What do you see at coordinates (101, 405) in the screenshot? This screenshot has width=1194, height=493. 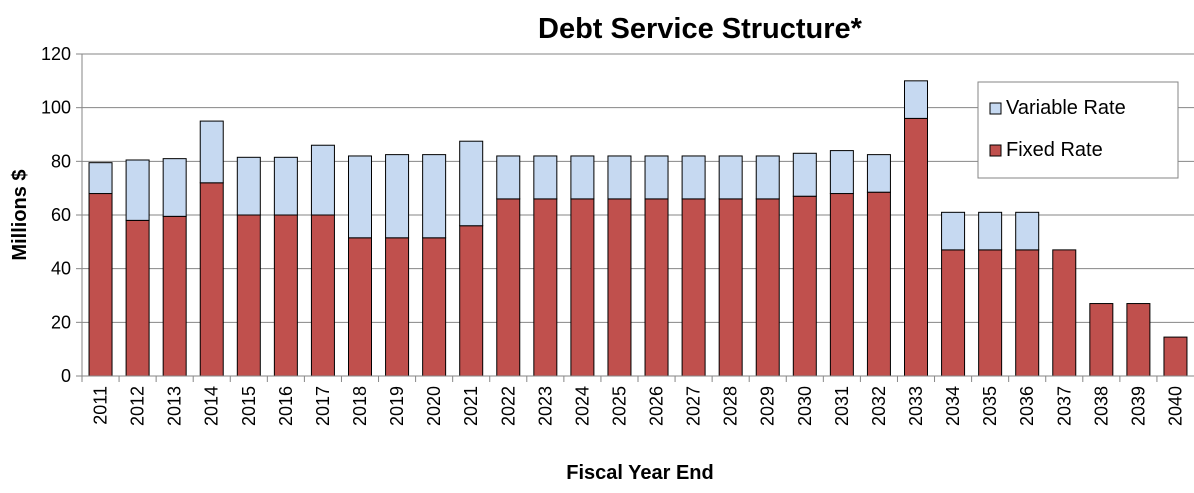 I see `x-tick-label: 2011` at bounding box center [101, 405].